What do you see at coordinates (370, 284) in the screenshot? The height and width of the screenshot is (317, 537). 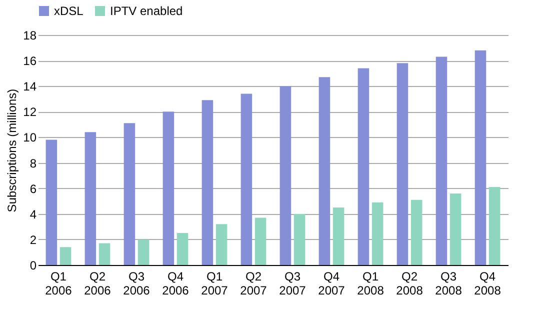 I see `x-tick-label: Q1 2008` at bounding box center [370, 284].